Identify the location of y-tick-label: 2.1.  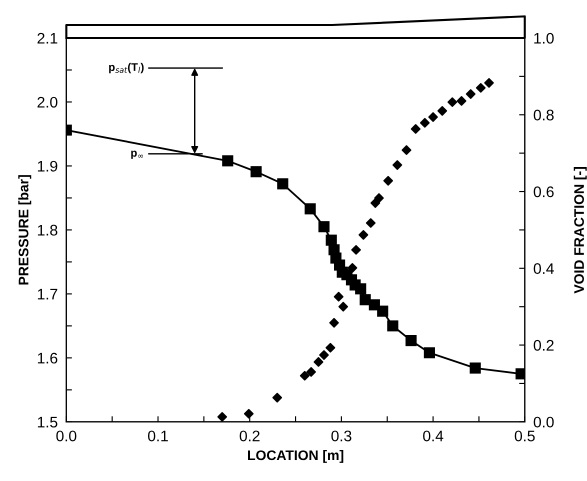
(48, 38).